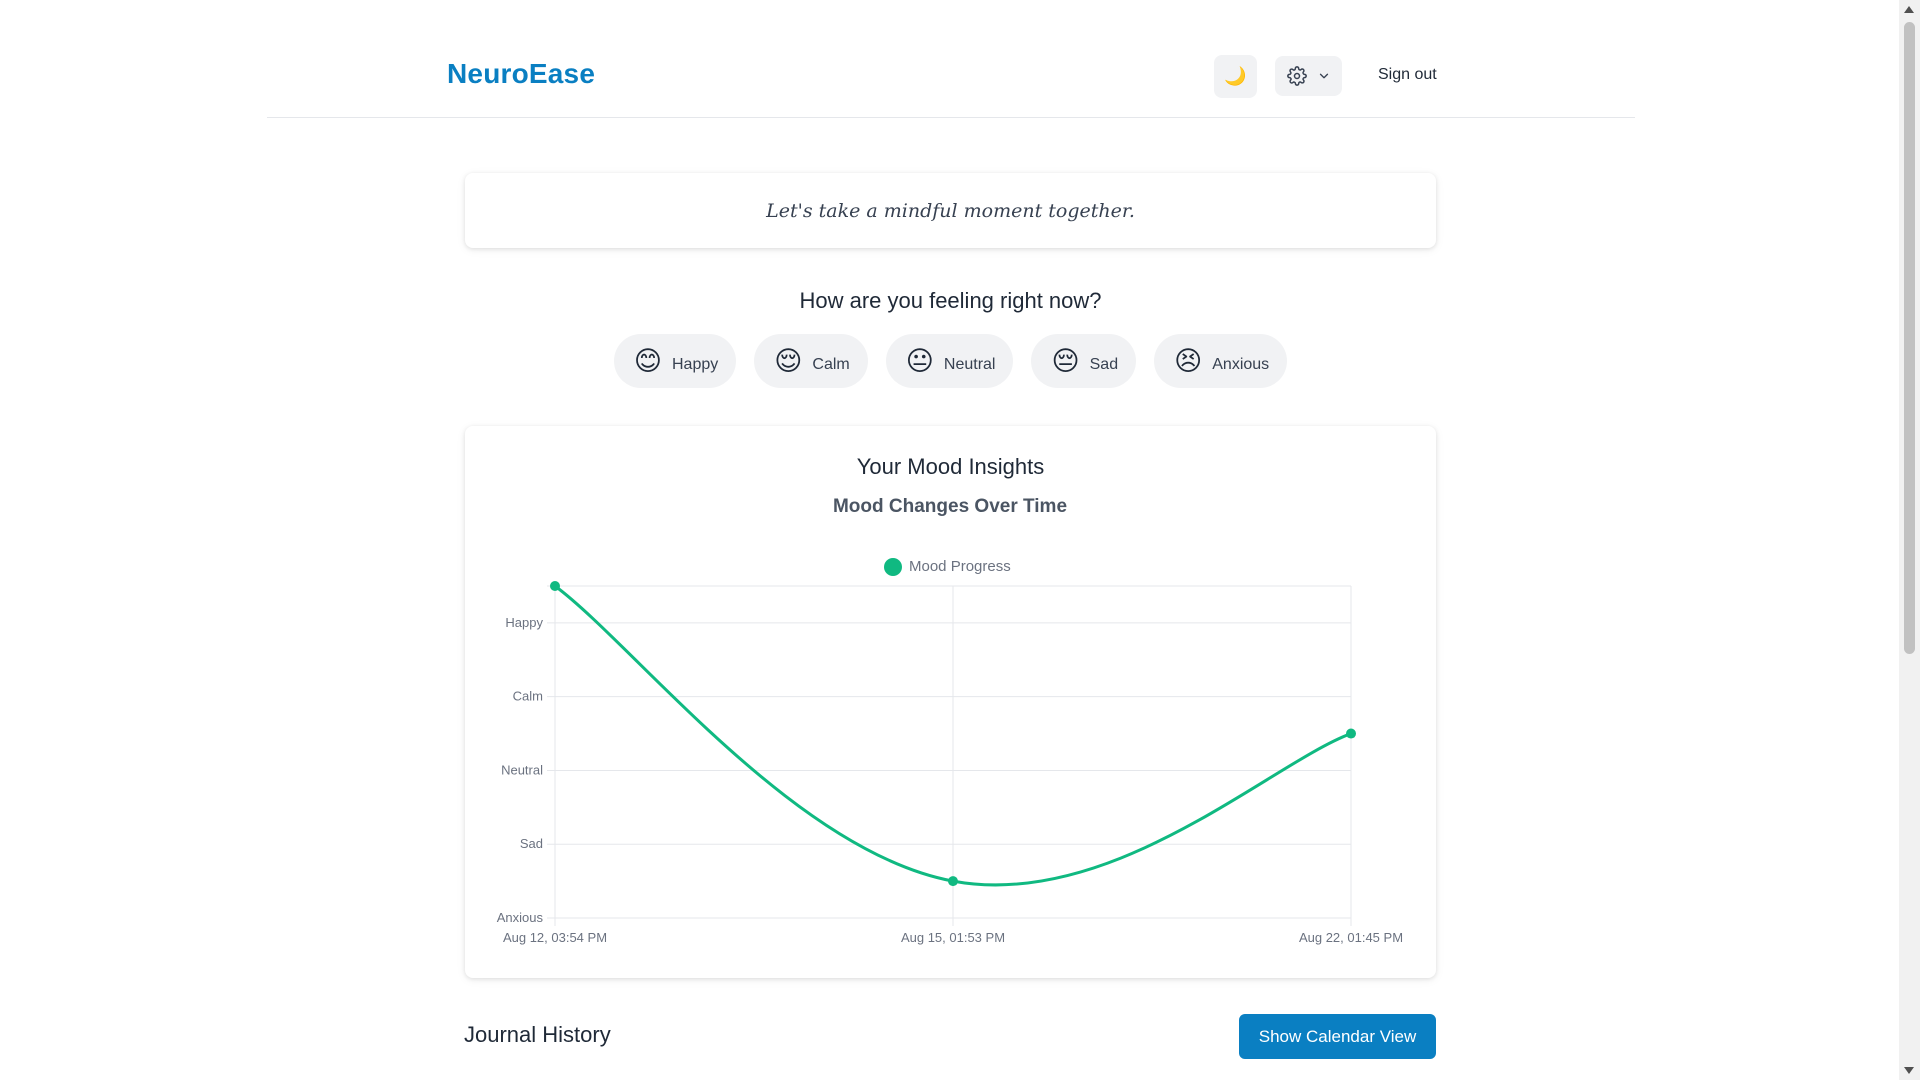  What do you see at coordinates (919, 360) in the screenshot?
I see `neutral-face-icon: 😐` at bounding box center [919, 360].